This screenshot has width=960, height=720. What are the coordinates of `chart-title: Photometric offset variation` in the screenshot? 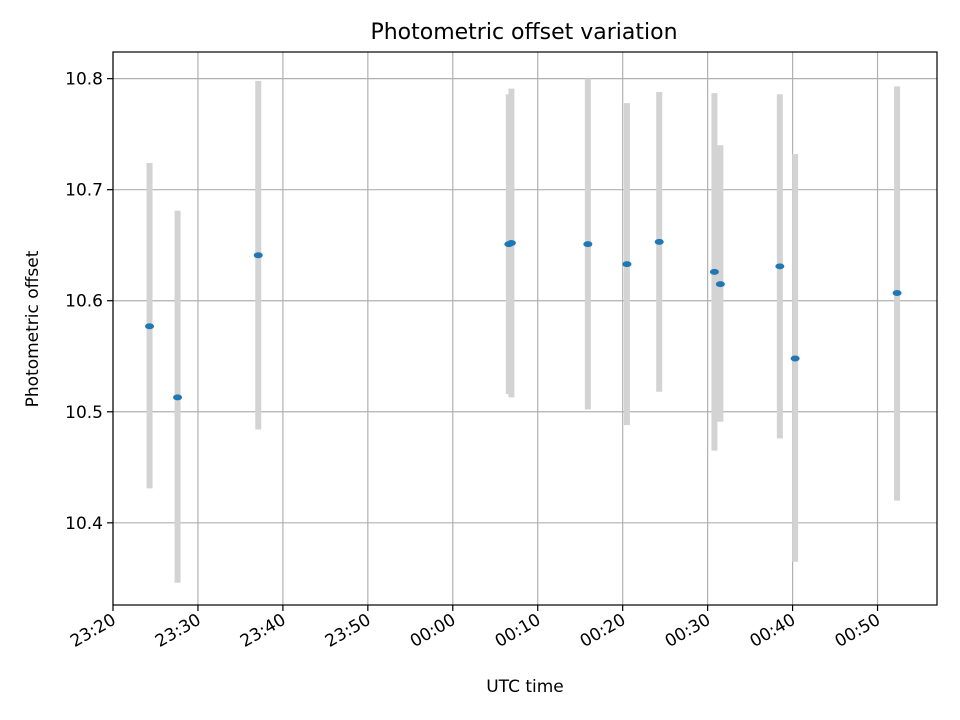 It's located at (523, 32).